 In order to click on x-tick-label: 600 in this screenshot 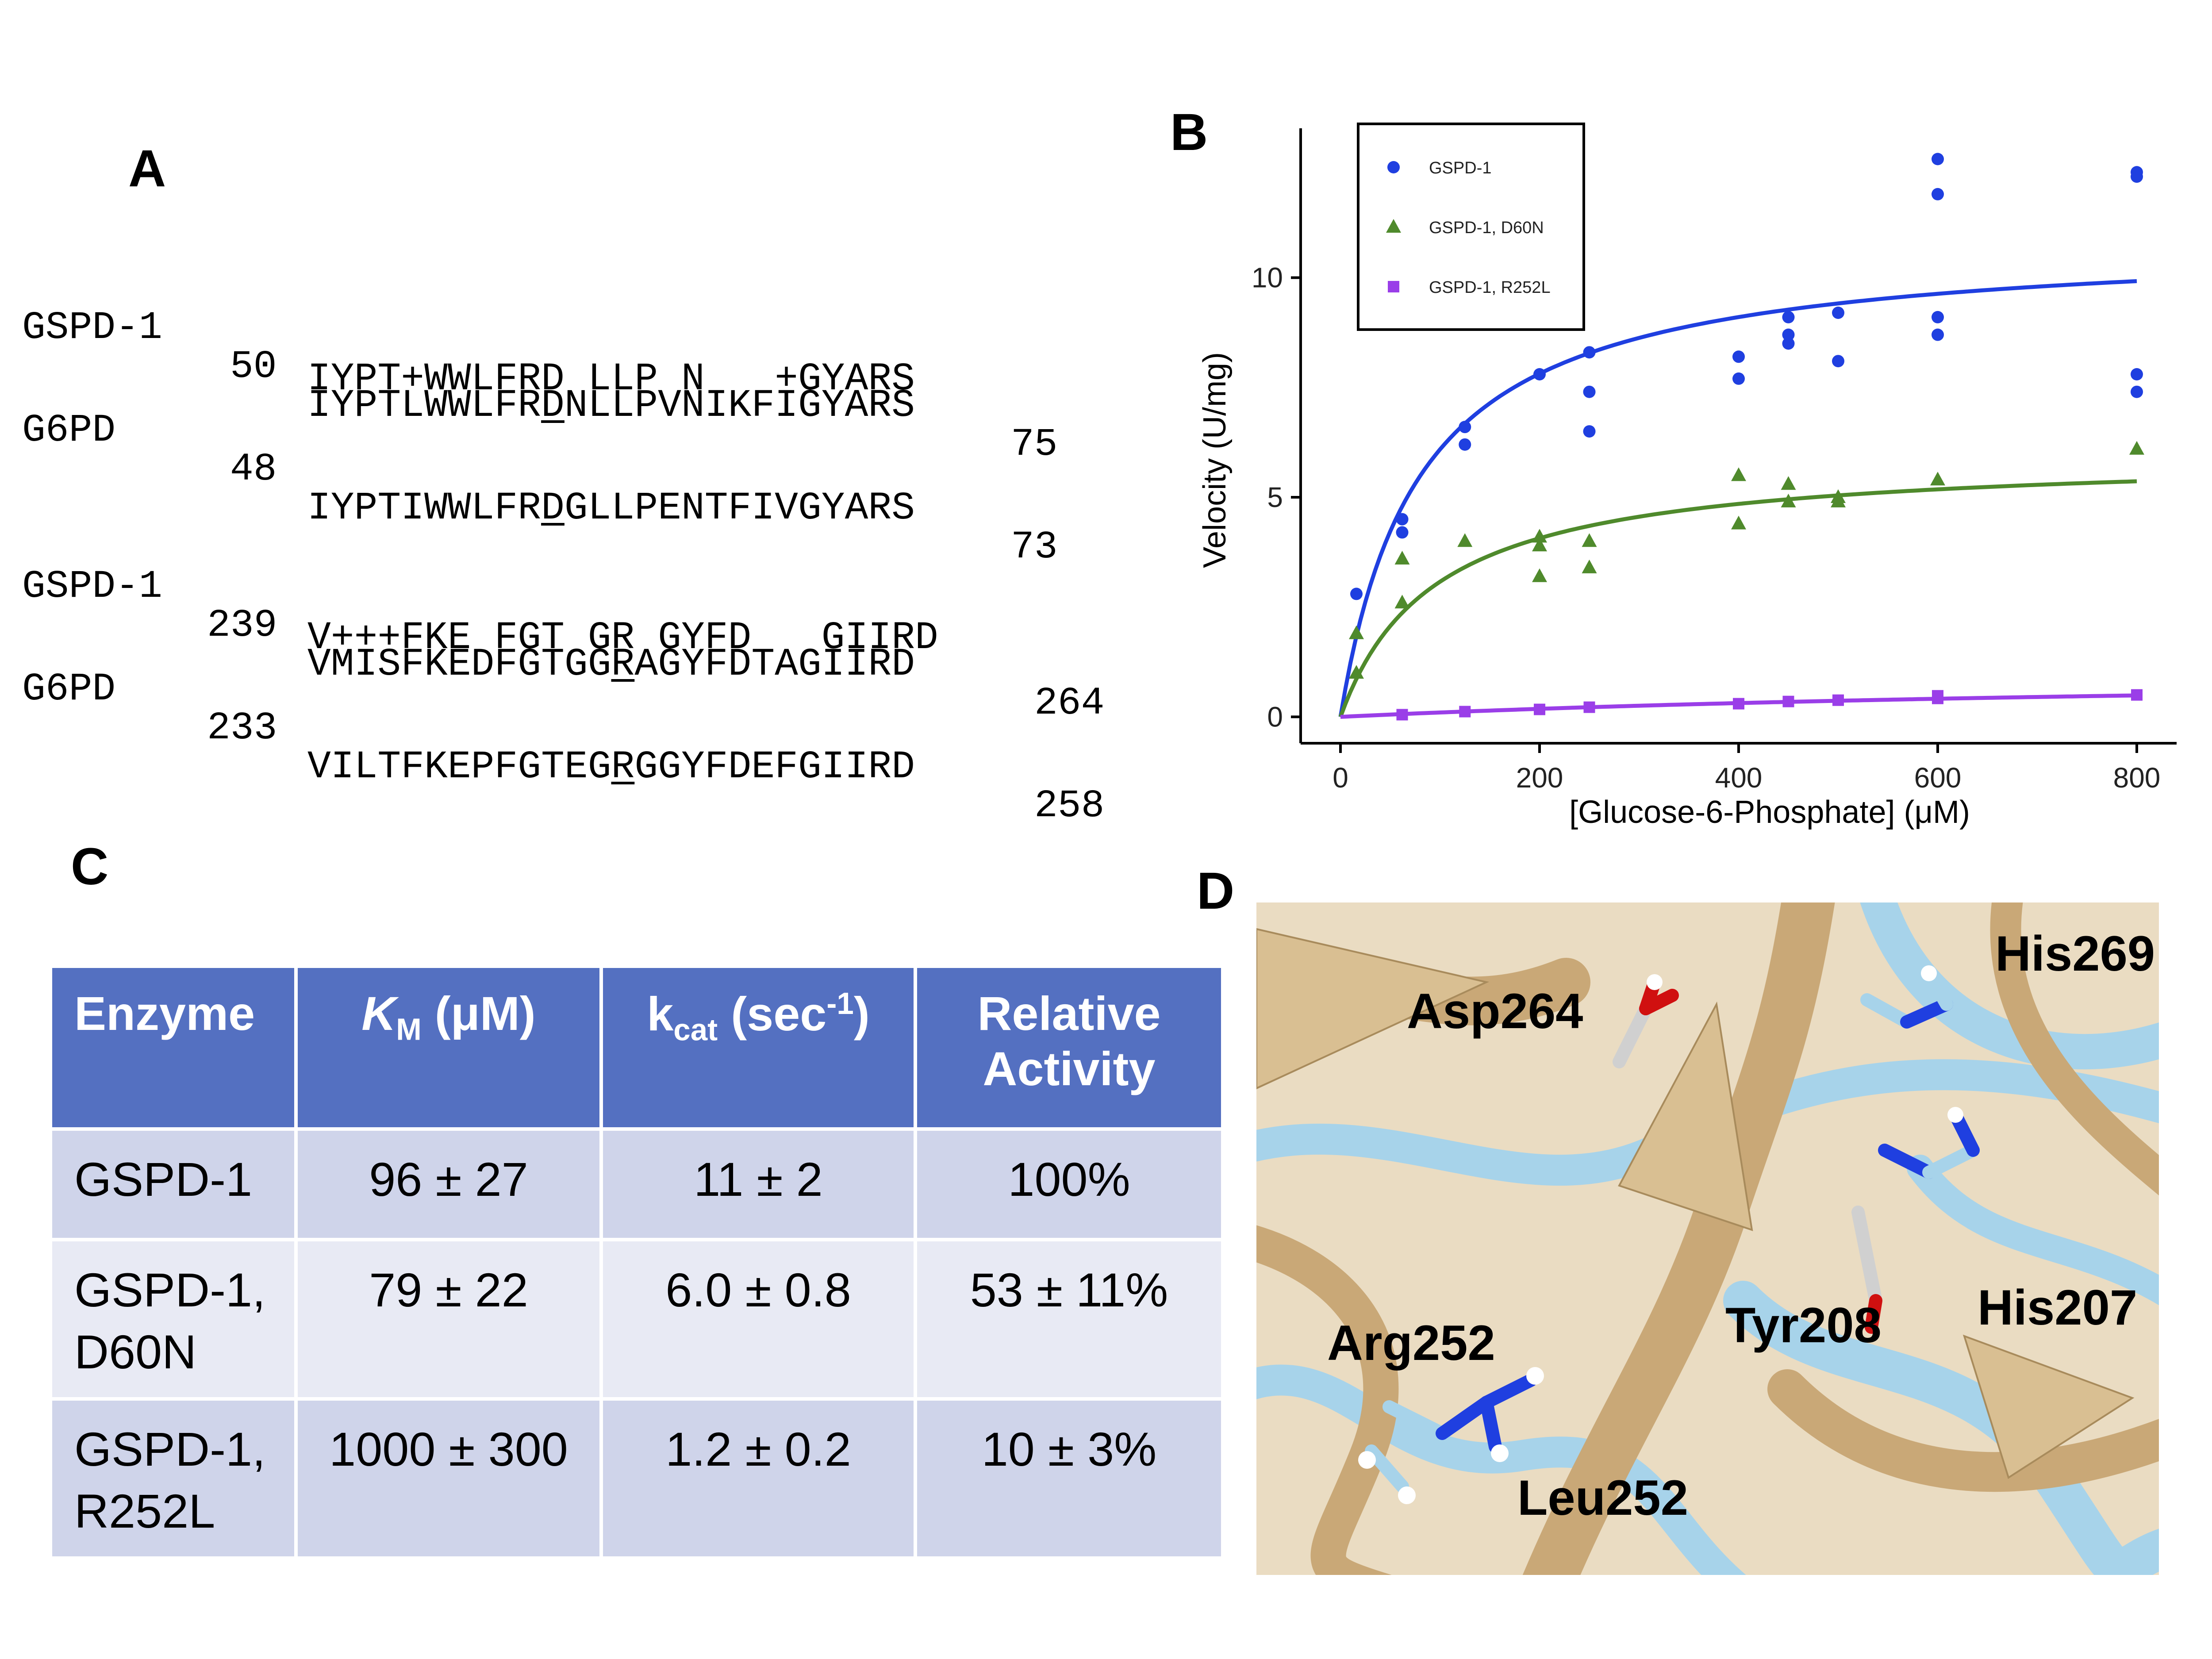, I will do `click(1938, 778)`.